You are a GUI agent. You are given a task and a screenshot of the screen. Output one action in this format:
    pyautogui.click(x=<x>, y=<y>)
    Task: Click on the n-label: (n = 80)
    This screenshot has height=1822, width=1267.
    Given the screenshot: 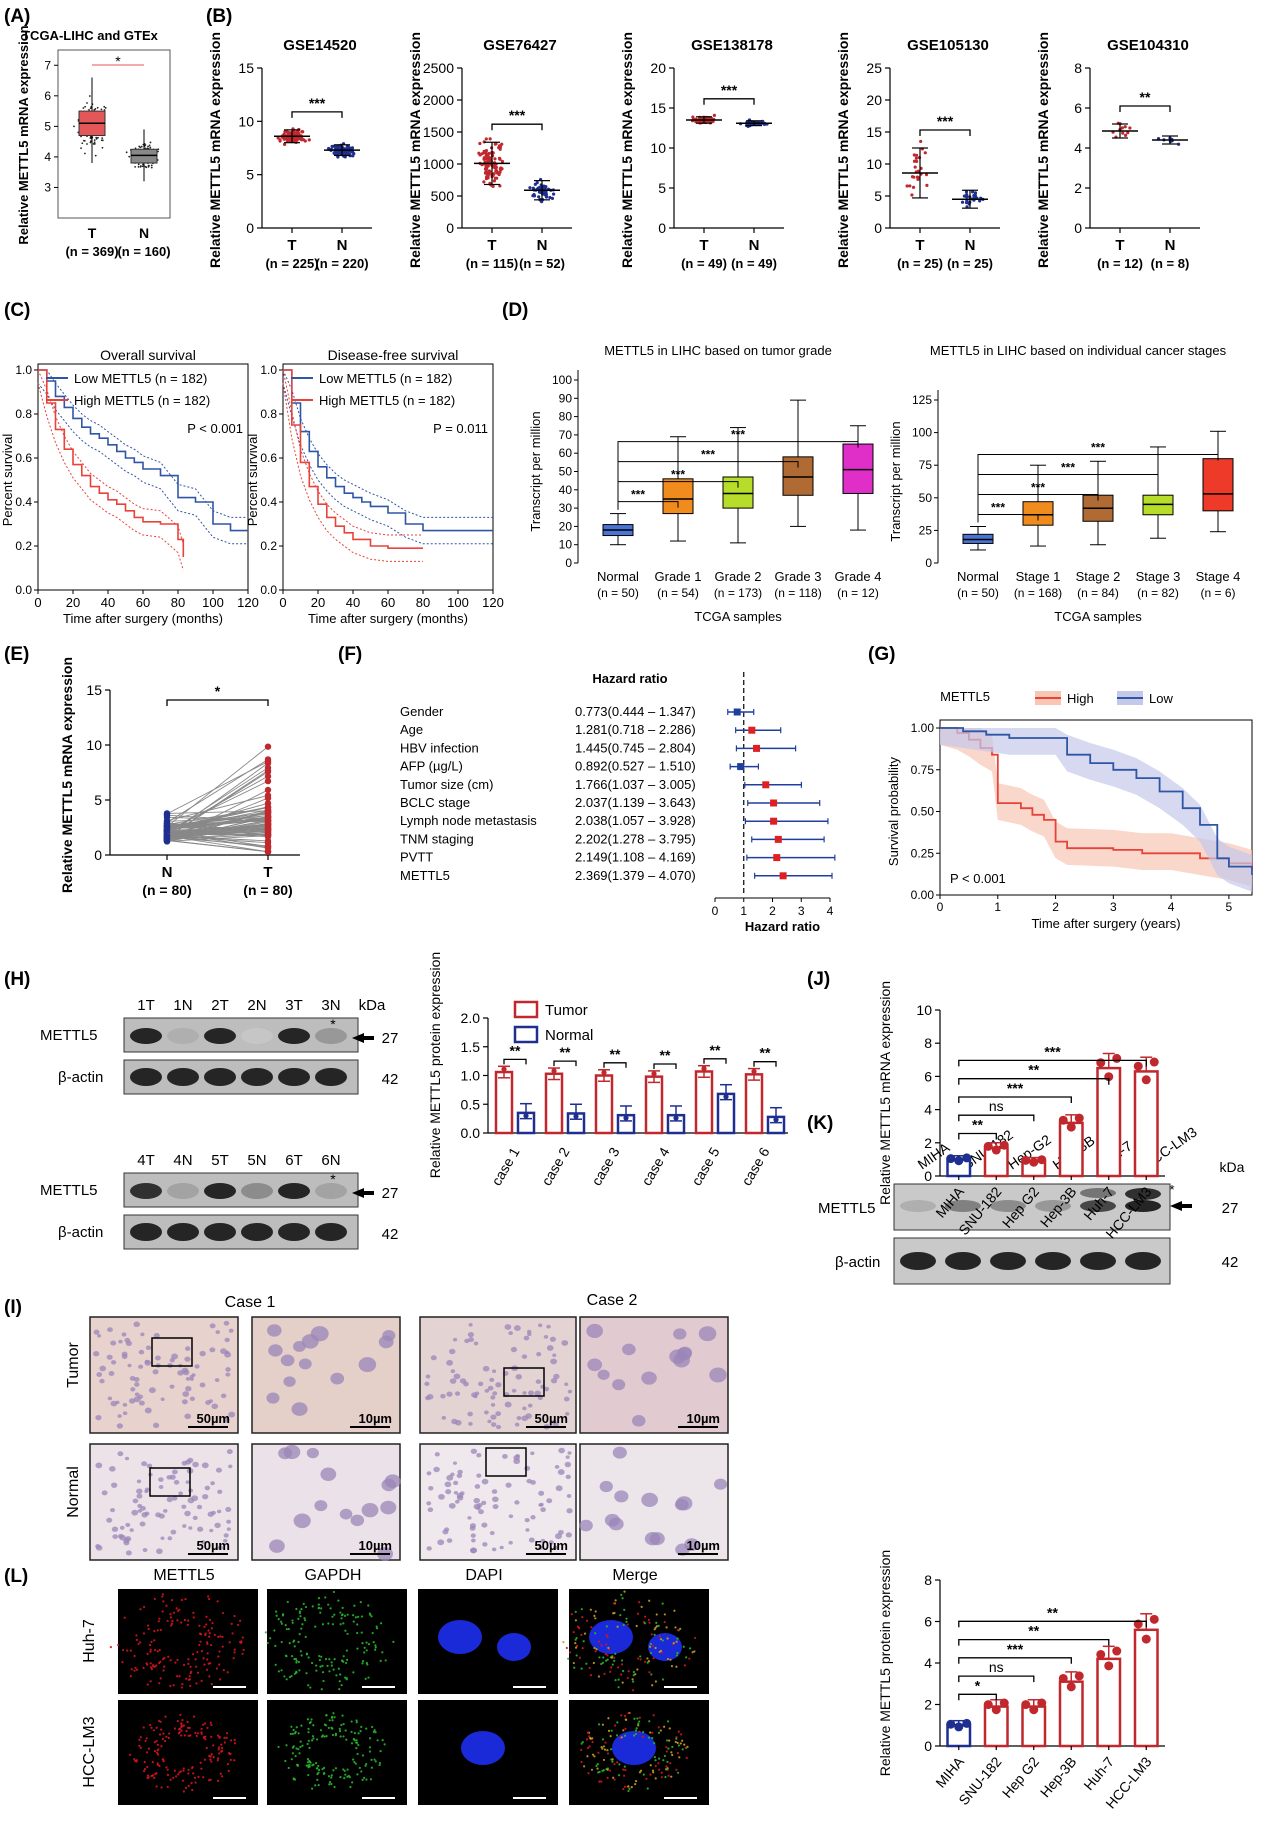 What is the action you would take?
    pyautogui.click(x=166, y=890)
    